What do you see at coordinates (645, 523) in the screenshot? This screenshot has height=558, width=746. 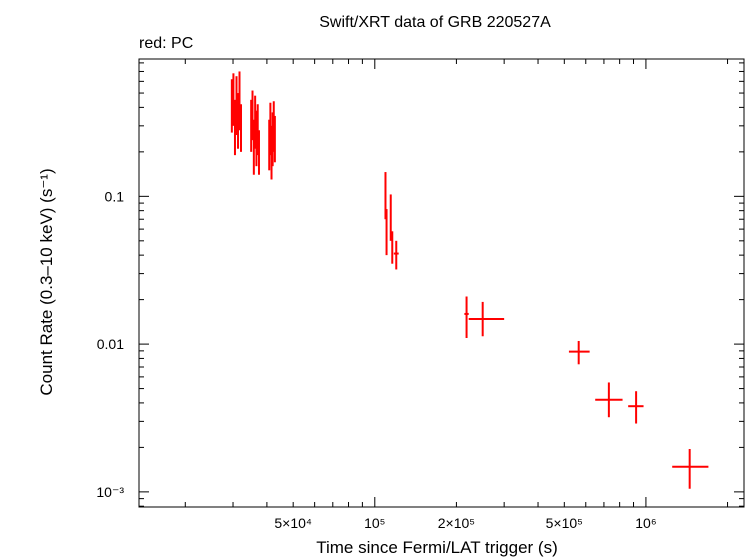 I see `x-tick-label: 10⁶` at bounding box center [645, 523].